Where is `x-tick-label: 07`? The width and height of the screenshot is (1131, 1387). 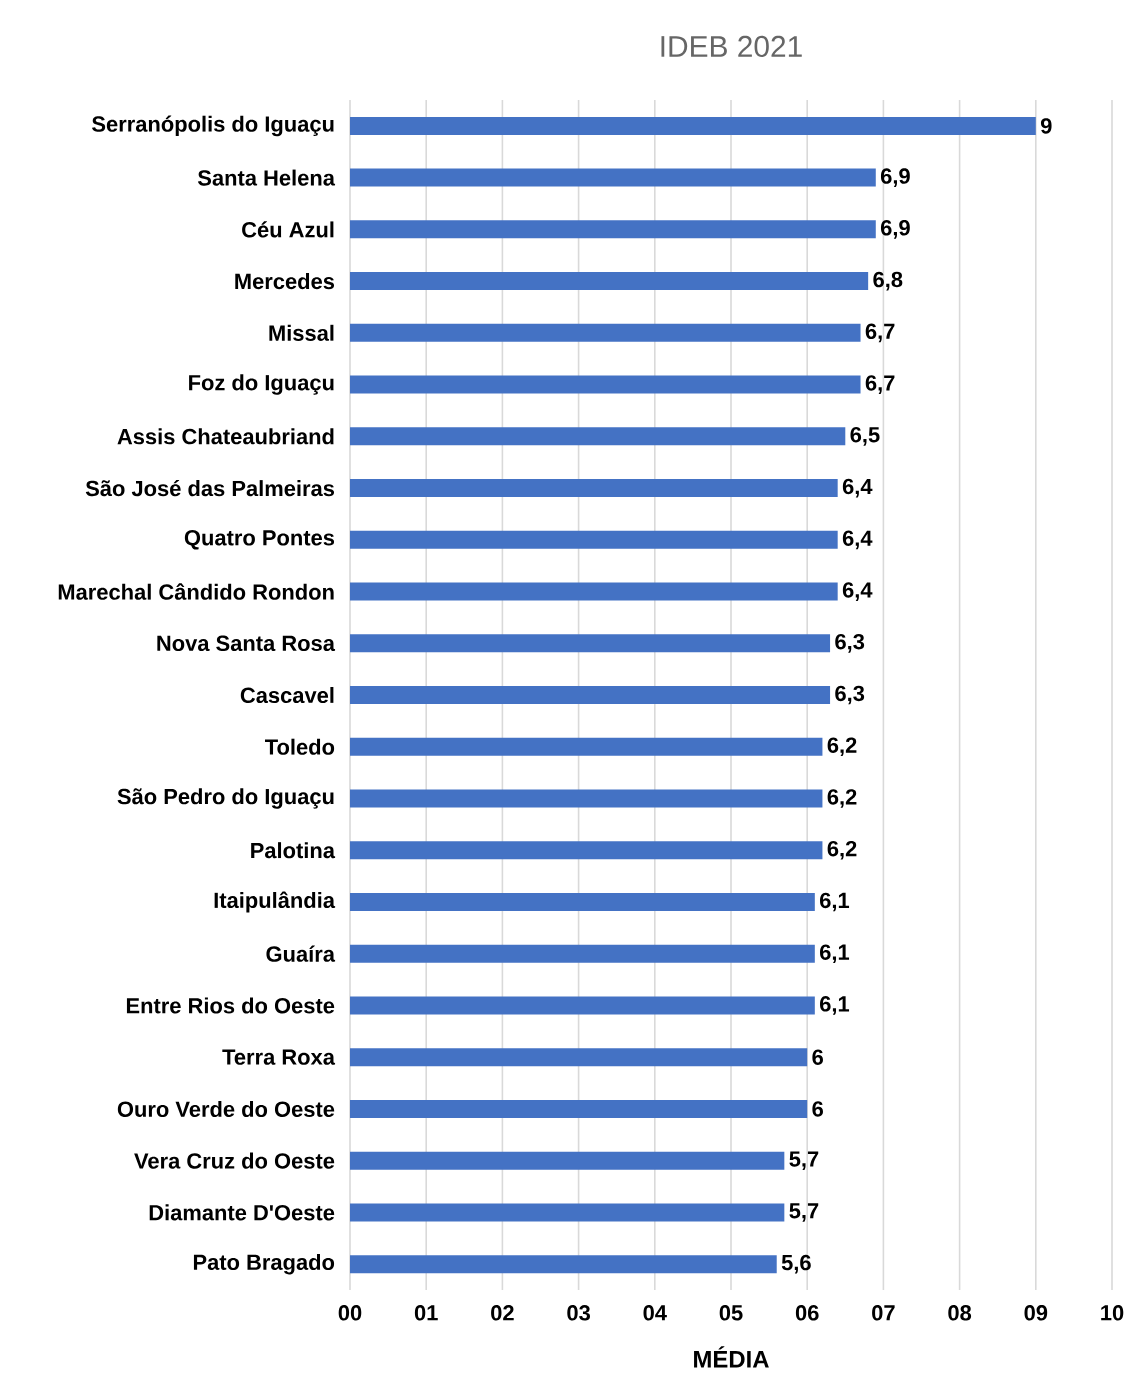
x-tick-label: 07 is located at coordinates (883, 1313).